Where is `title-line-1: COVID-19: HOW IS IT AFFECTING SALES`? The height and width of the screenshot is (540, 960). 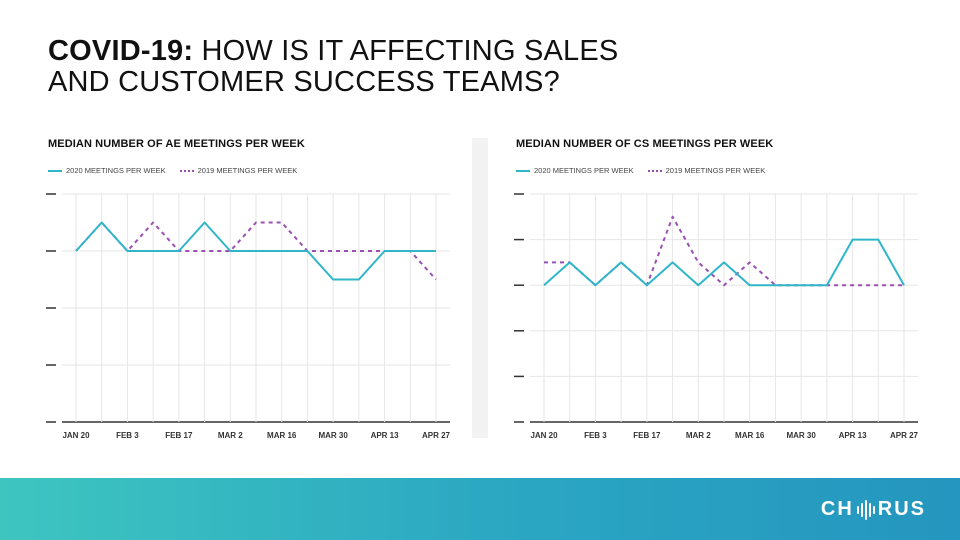 title-line-1: COVID-19: HOW IS IT AFFECTING SALES is located at coordinates (478, 51).